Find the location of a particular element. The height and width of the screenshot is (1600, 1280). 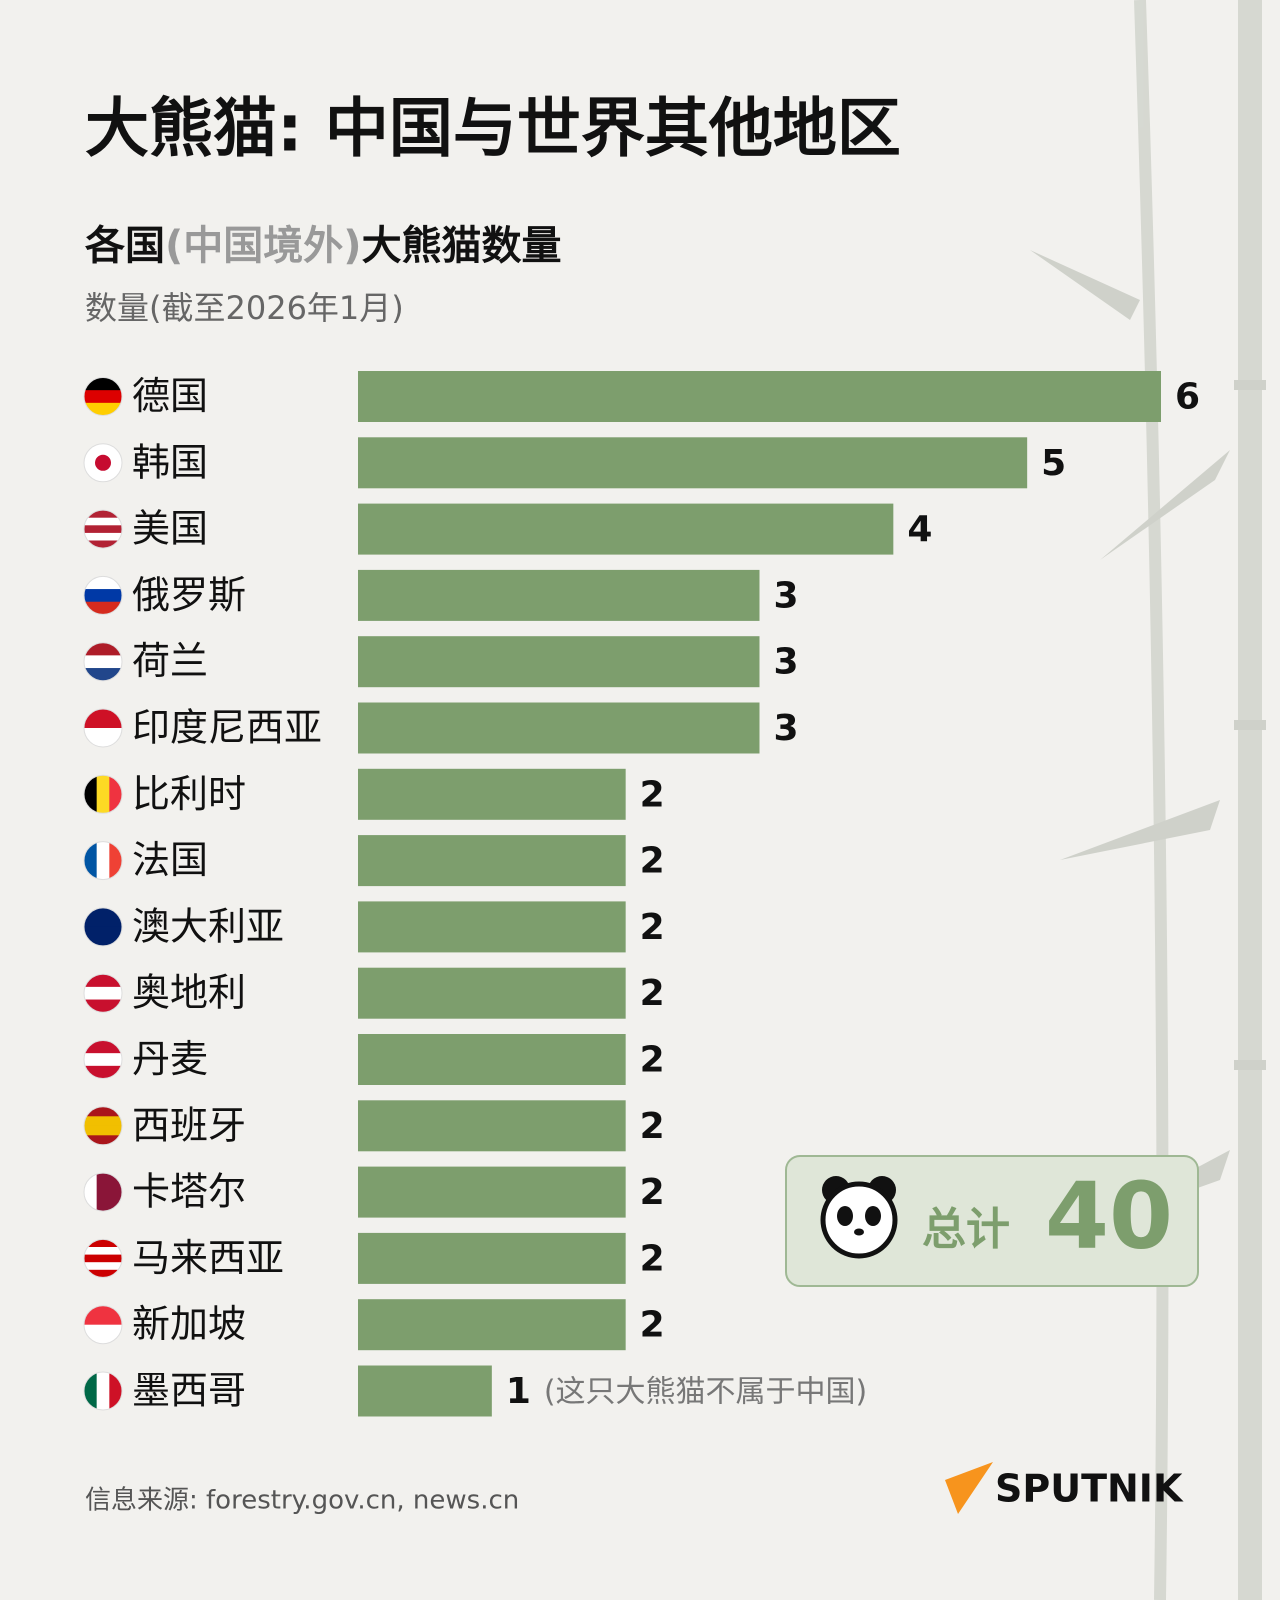

total-value: 40 is located at coordinates (1109, 1215).